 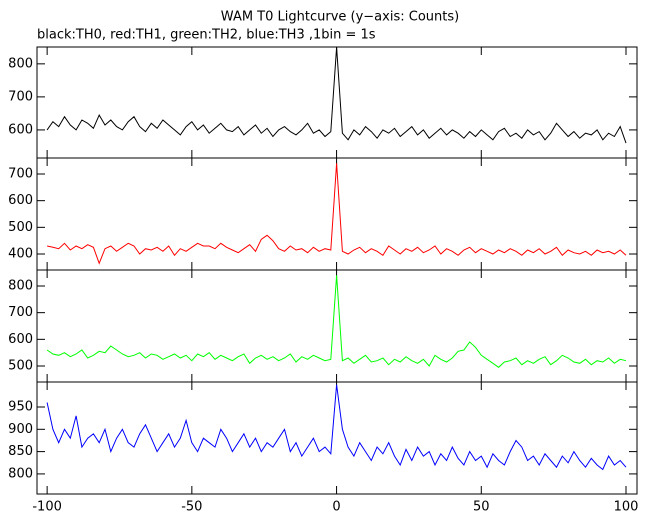 I want to click on x-tick-label: 0, so click(x=336, y=507).